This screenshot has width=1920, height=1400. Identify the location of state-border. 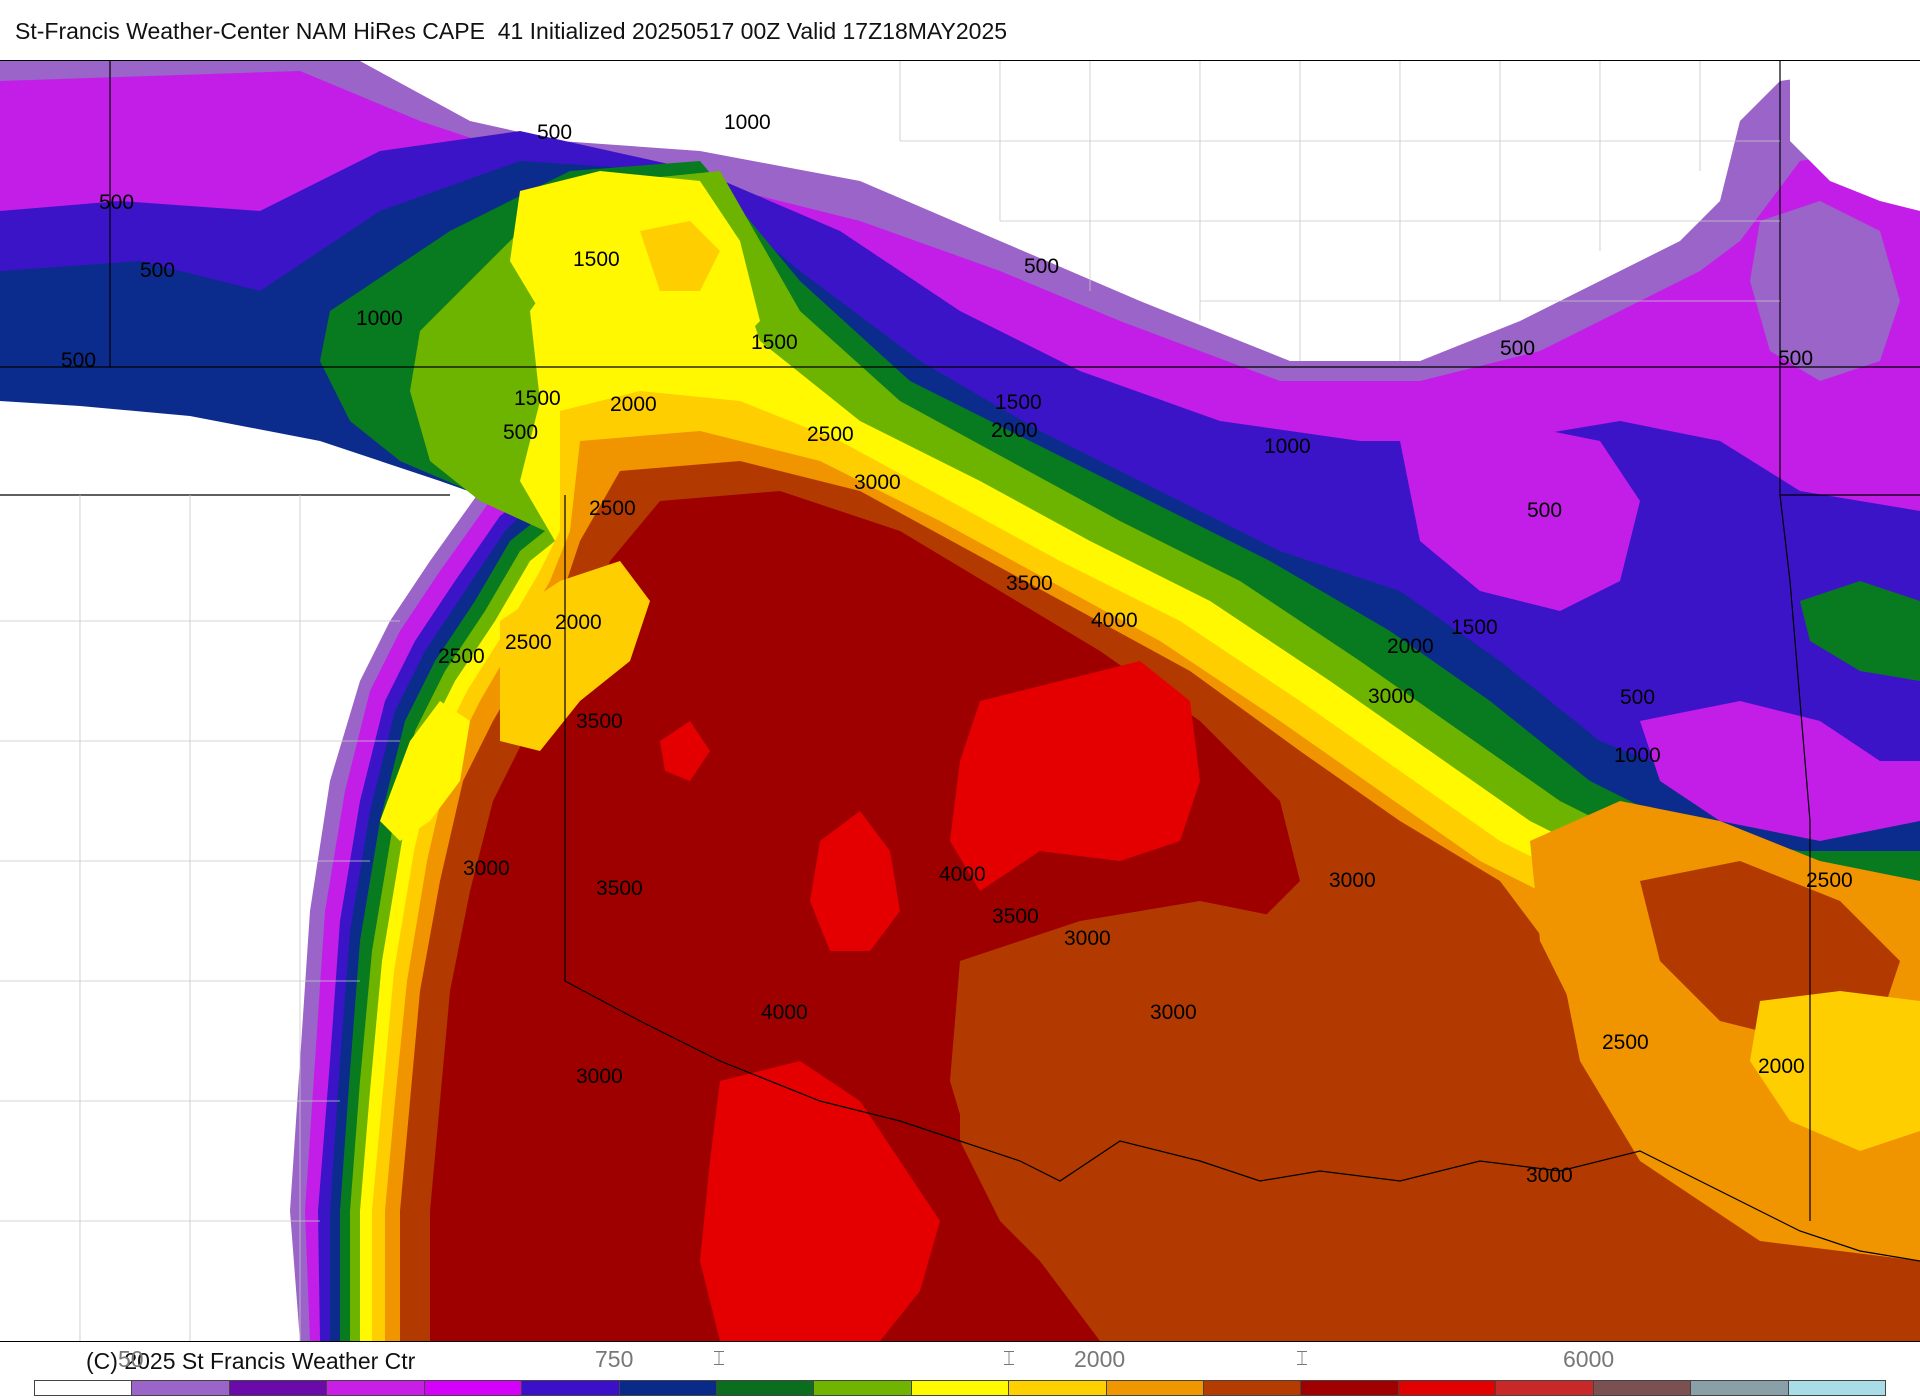
(1795, 857).